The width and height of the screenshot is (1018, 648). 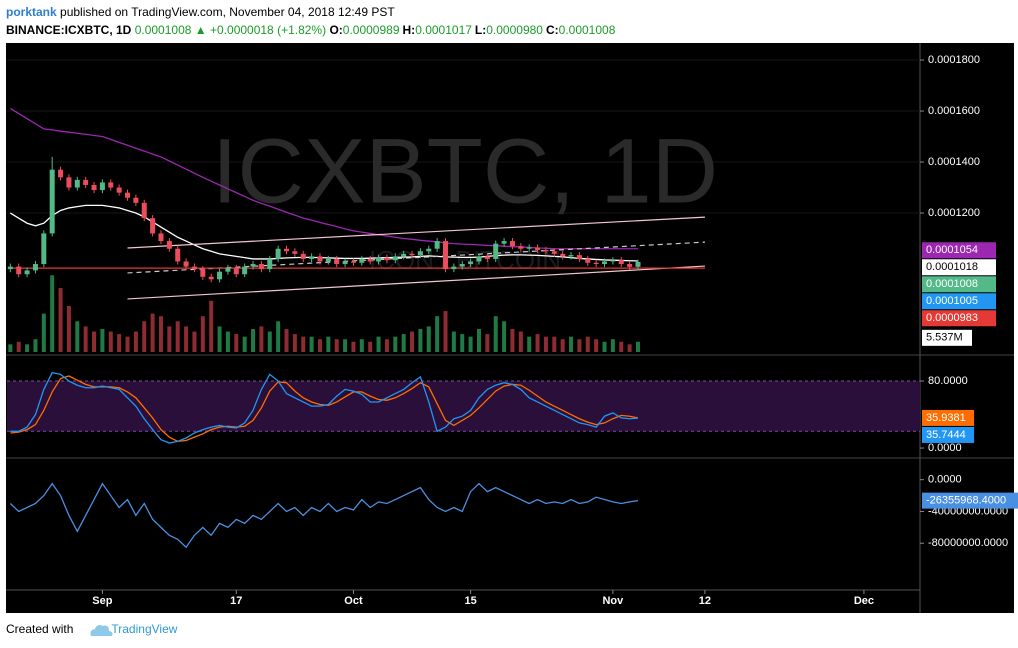 What do you see at coordinates (514, 30) in the screenshot?
I see `ohlc-value: 0.0000980` at bounding box center [514, 30].